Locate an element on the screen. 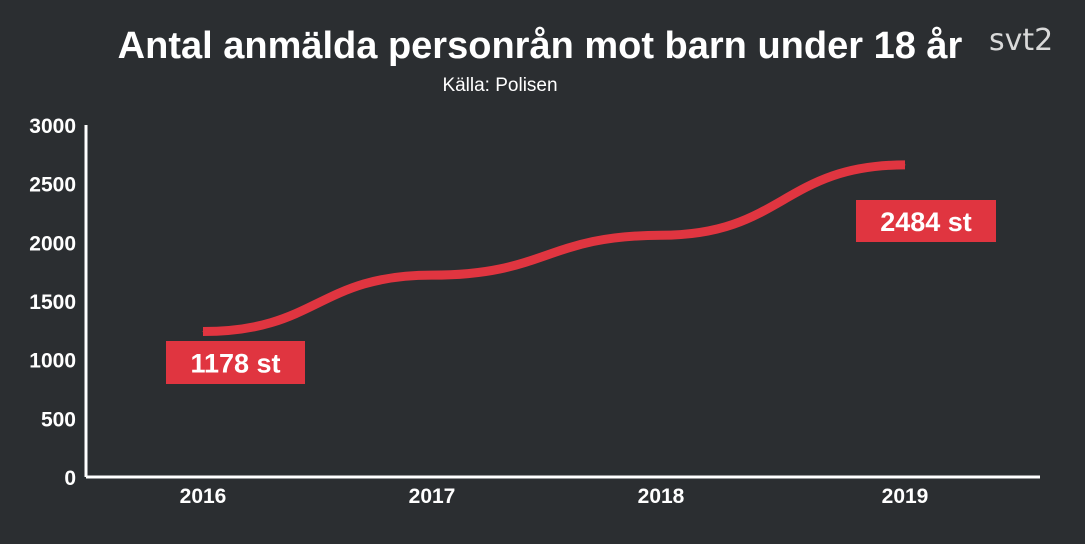 This screenshot has width=1085, height=544. y-tick-labels: 0 500 1000 1500 2000 2500 3000 is located at coordinates (52, 302).